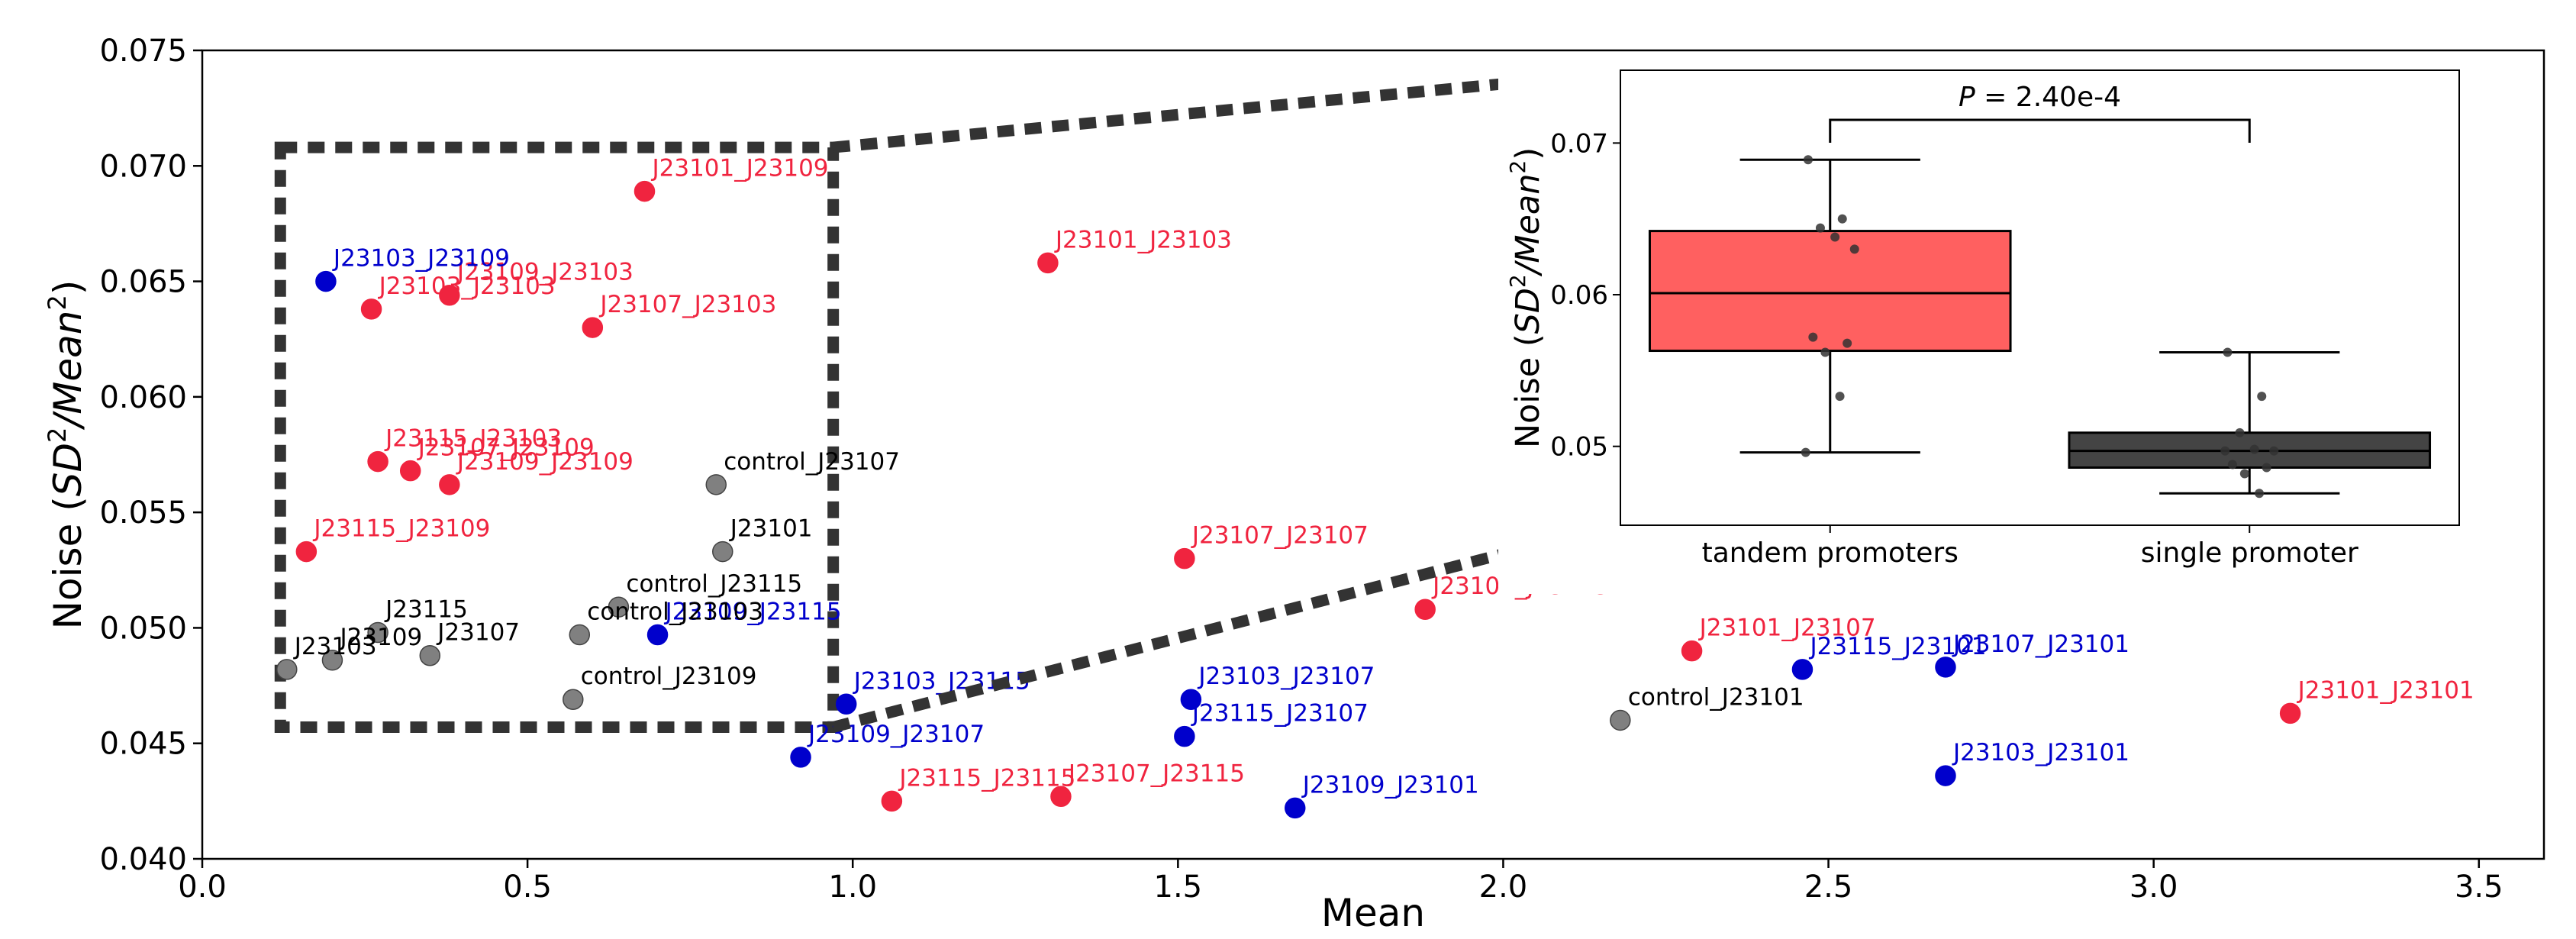  Describe the element at coordinates (143, 166) in the screenshot. I see `y-tick-label: 0.070` at that location.